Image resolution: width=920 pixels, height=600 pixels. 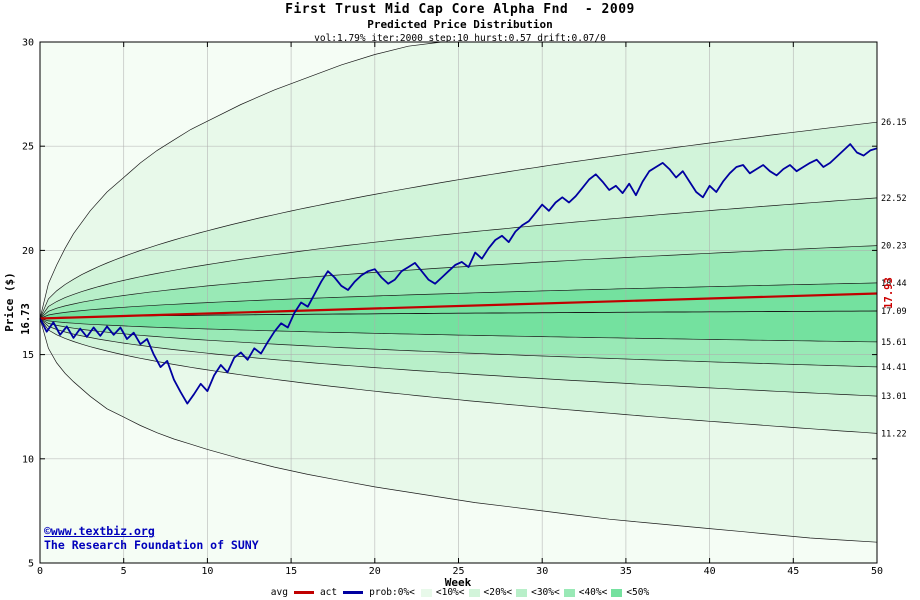 I want to click on avg-price-line, so click(x=458, y=306).